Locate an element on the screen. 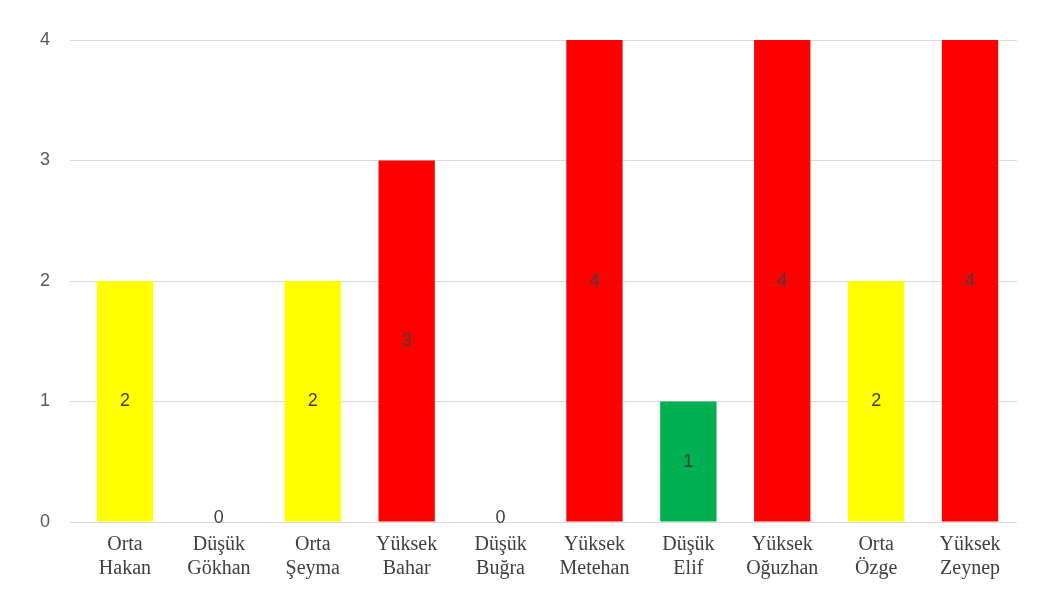 This screenshot has width=1062, height=594. x-tick-label: Orta Hakan is located at coordinates (125, 555).